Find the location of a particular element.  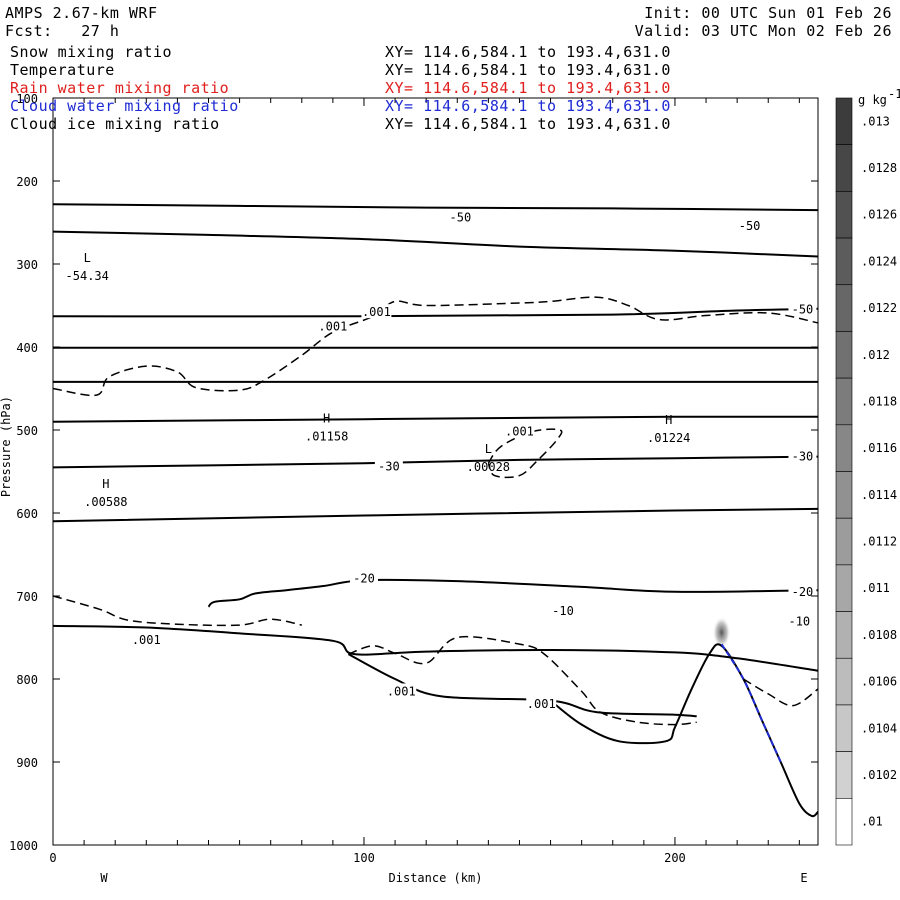

extremum-value: -54.34 is located at coordinates (87, 276).